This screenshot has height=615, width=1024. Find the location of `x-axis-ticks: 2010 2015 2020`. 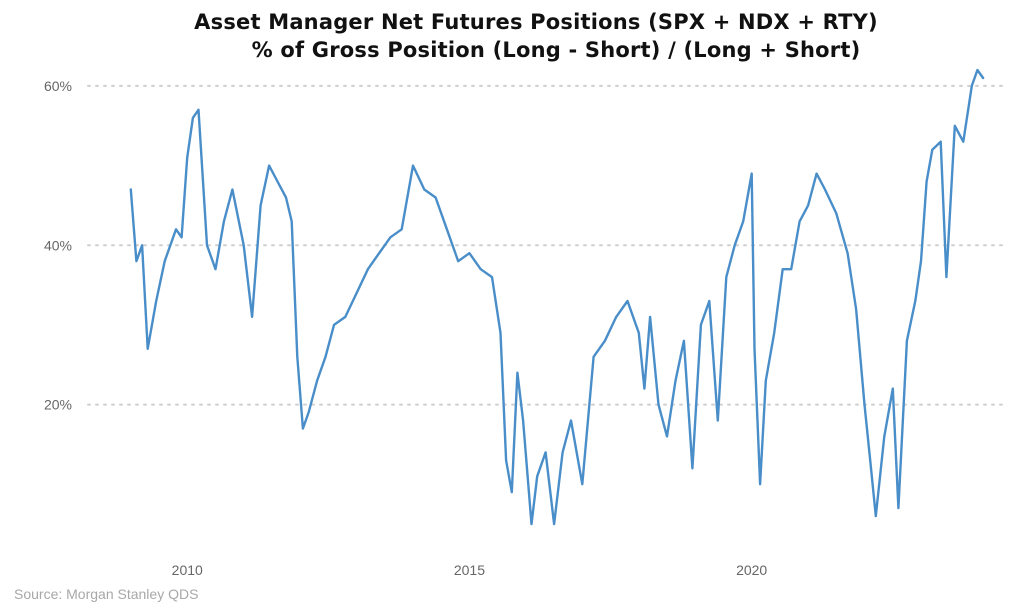

x-axis-ticks: 2010 2015 2020 is located at coordinates (470, 570).